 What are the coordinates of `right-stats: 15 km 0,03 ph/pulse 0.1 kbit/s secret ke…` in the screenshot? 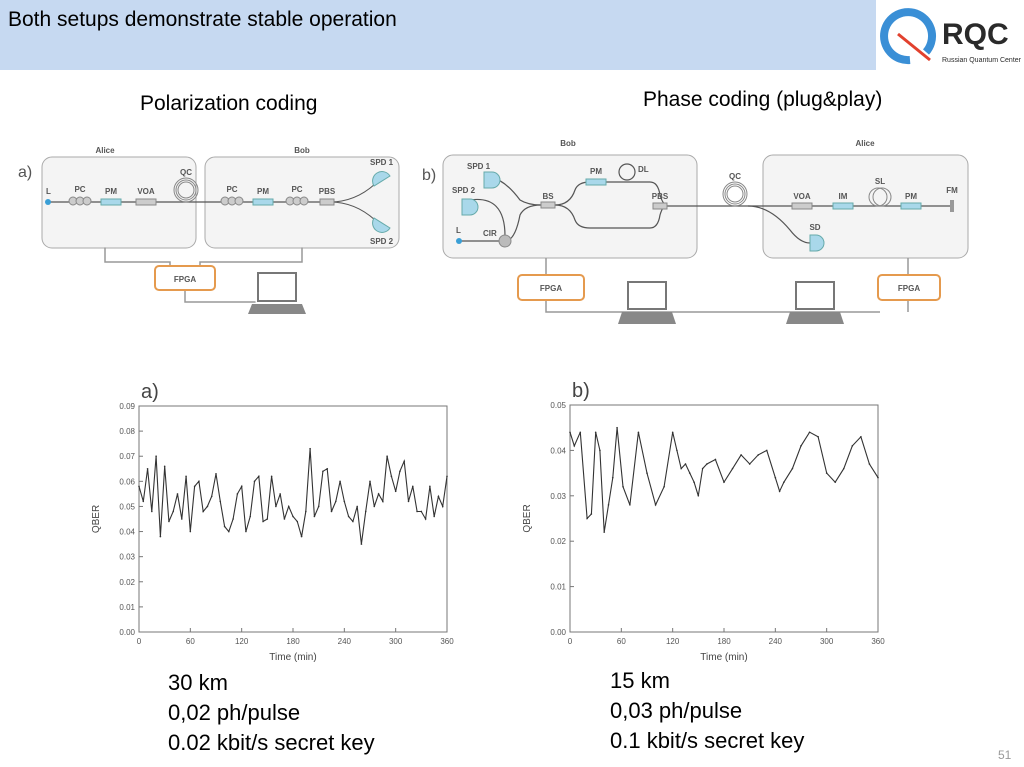 It's located at (707, 711).